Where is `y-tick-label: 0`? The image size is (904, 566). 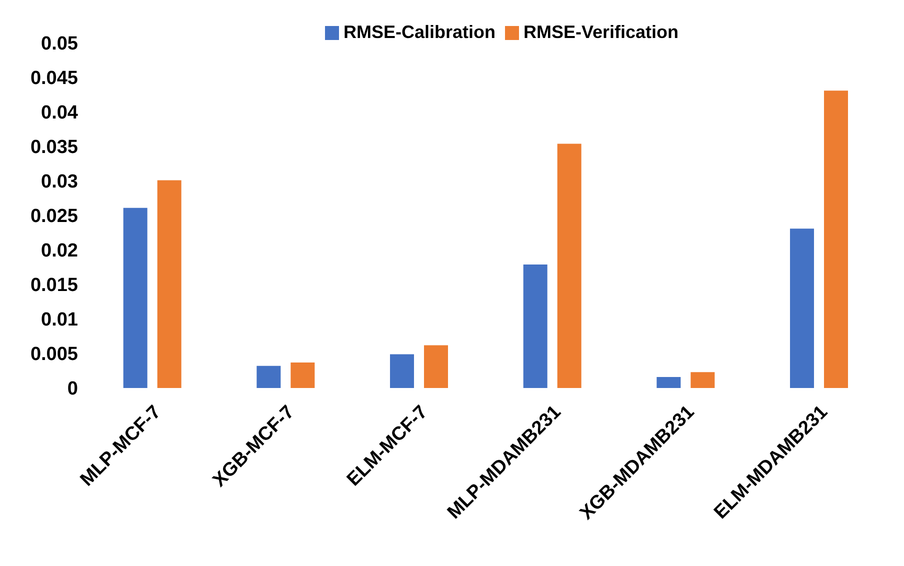 y-tick-label: 0 is located at coordinates (72, 389).